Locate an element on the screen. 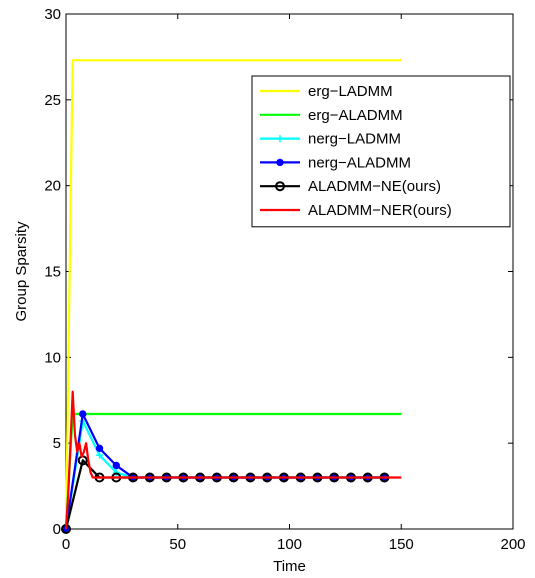 The height and width of the screenshot is (578, 535). y-tick-label: 10 is located at coordinates (52, 357).